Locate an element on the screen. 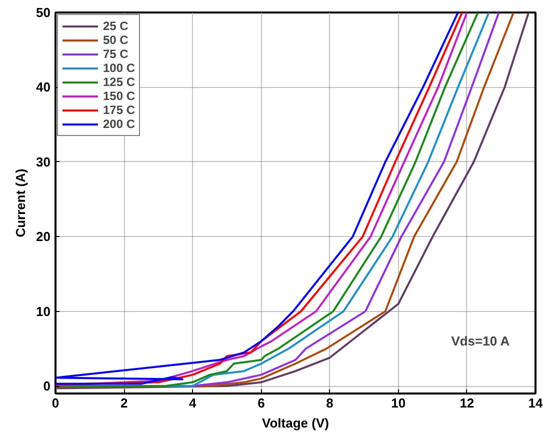  y-axis-title: Current (A) is located at coordinates (20, 203).